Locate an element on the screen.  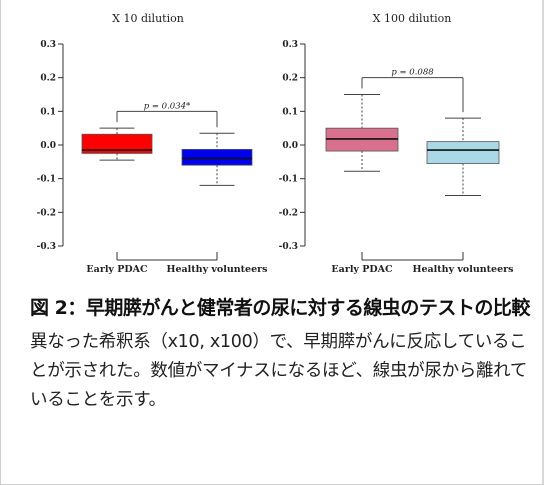
significance-bracket: p = 0.034* is located at coordinates (167, 114).